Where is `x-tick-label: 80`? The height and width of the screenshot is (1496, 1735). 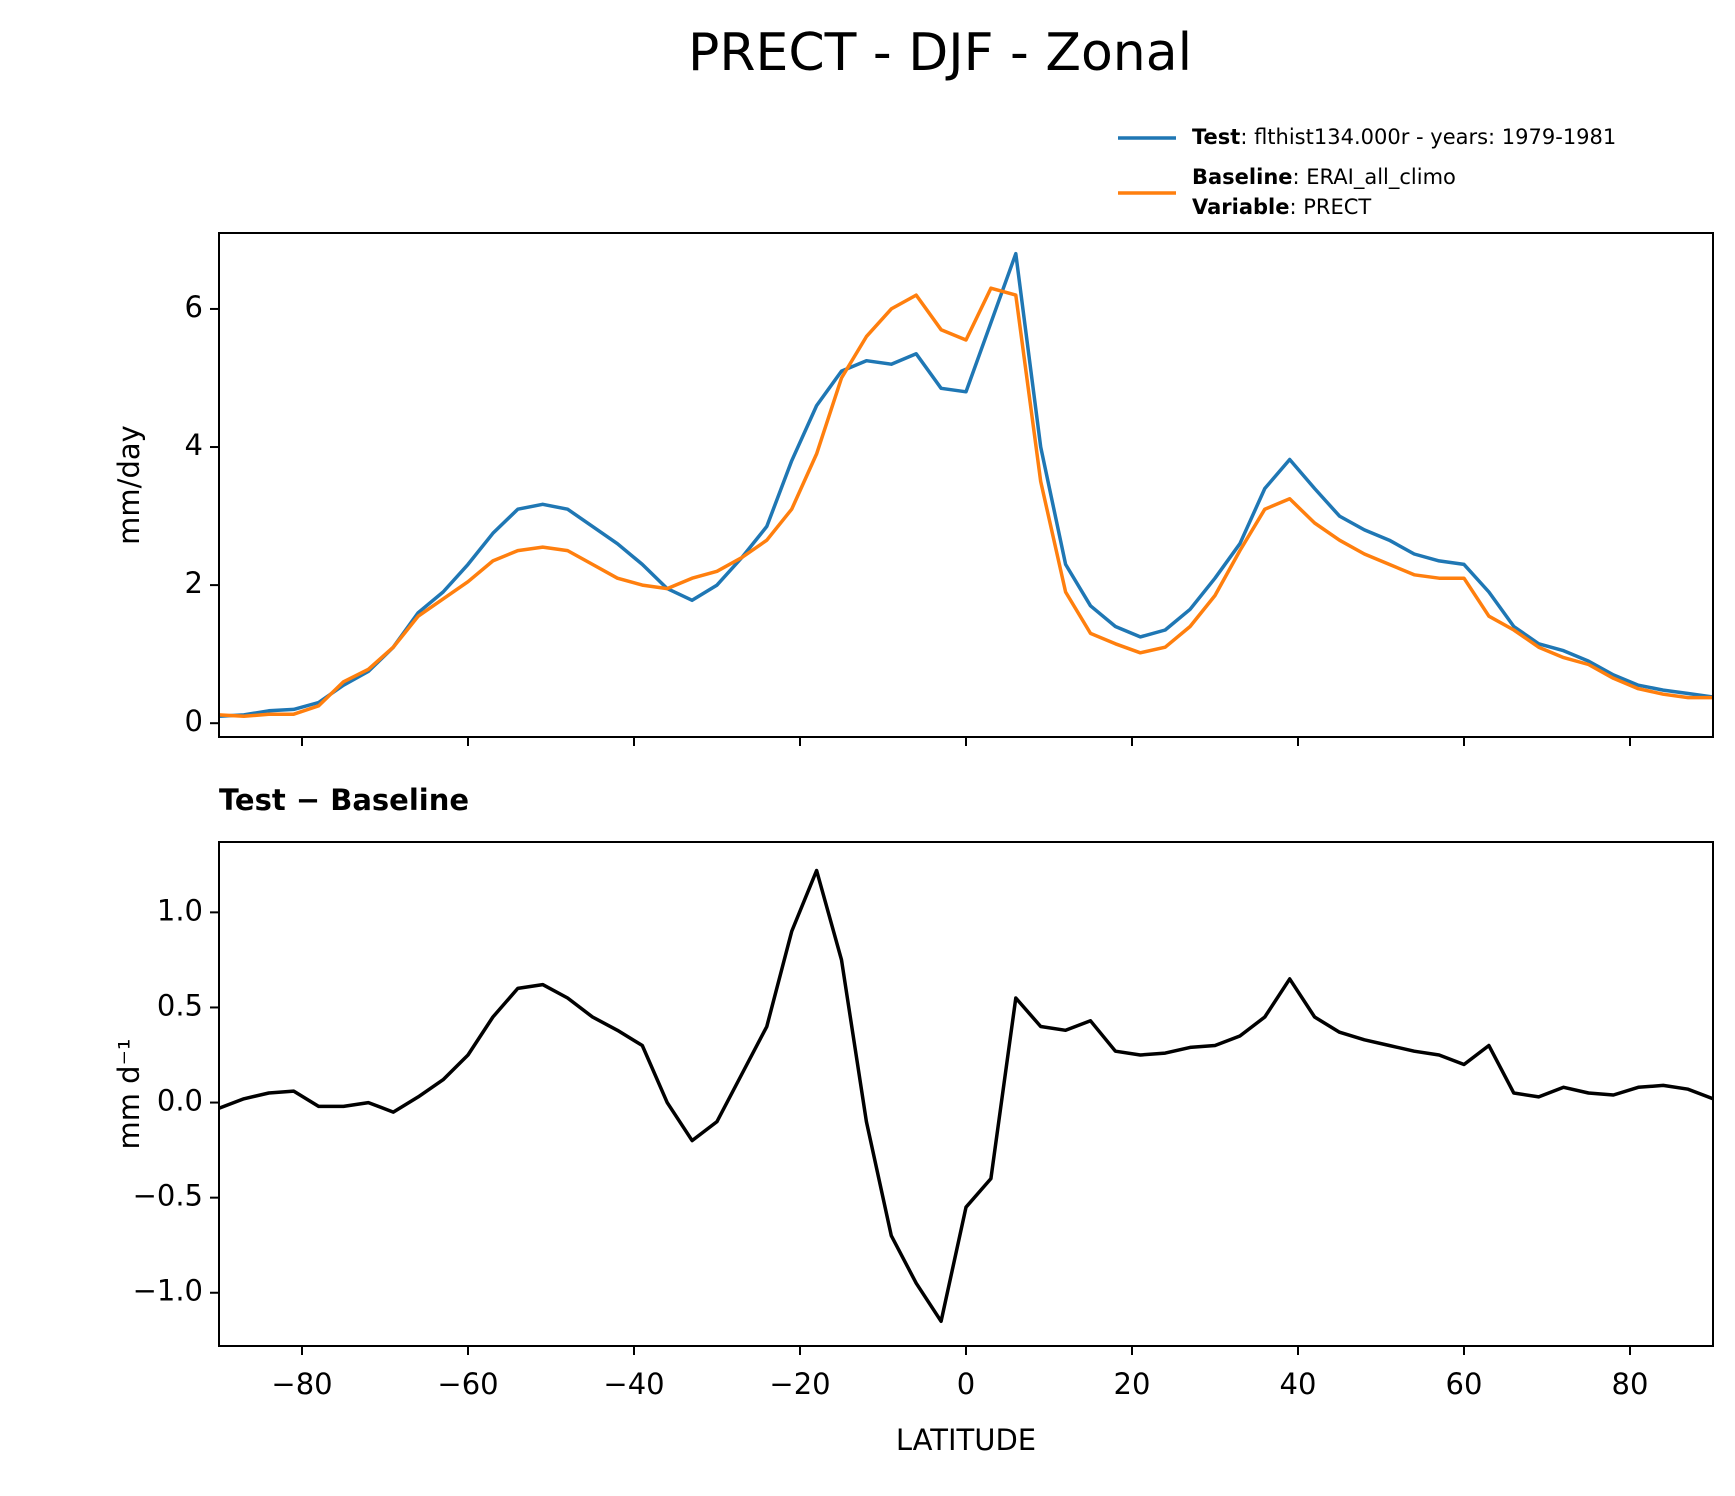 x-tick-label: 80 is located at coordinates (1630, 1384).